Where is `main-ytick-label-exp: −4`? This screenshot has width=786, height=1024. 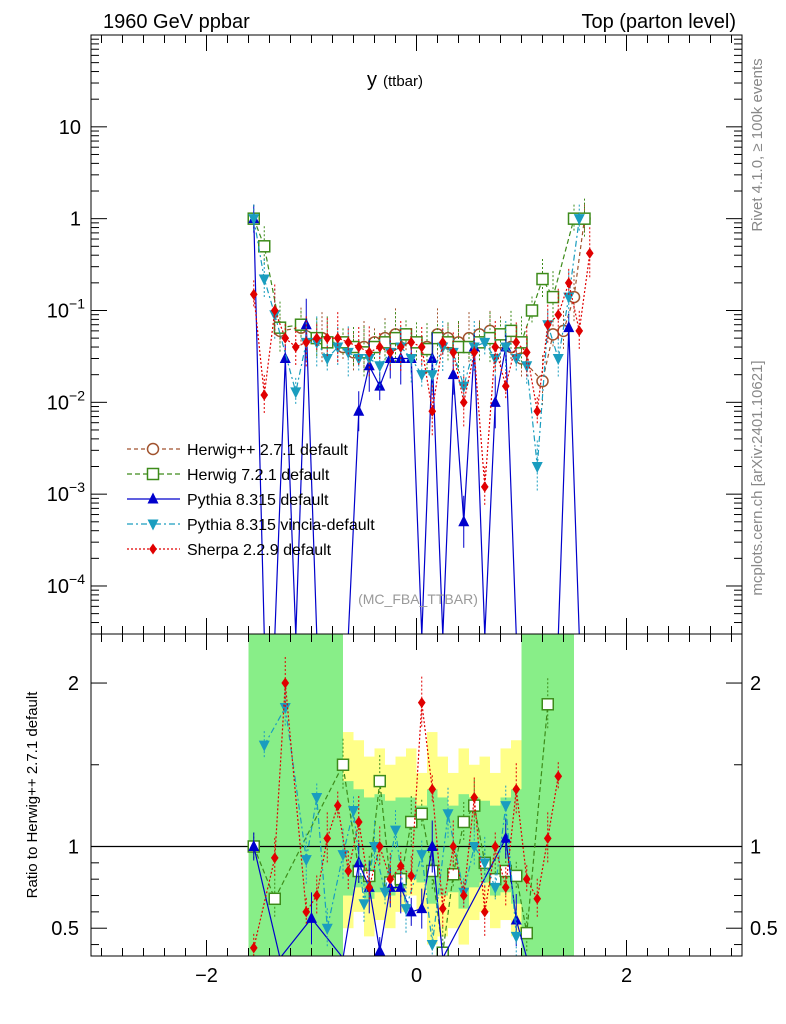
main-ytick-label-exp: −4 is located at coordinates (77, 579).